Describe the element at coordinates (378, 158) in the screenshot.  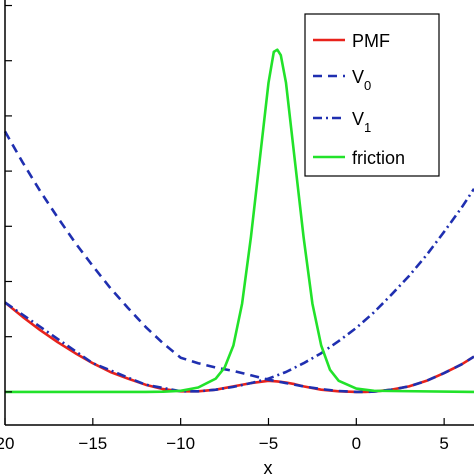
I see `legend-label-3: friction` at that location.